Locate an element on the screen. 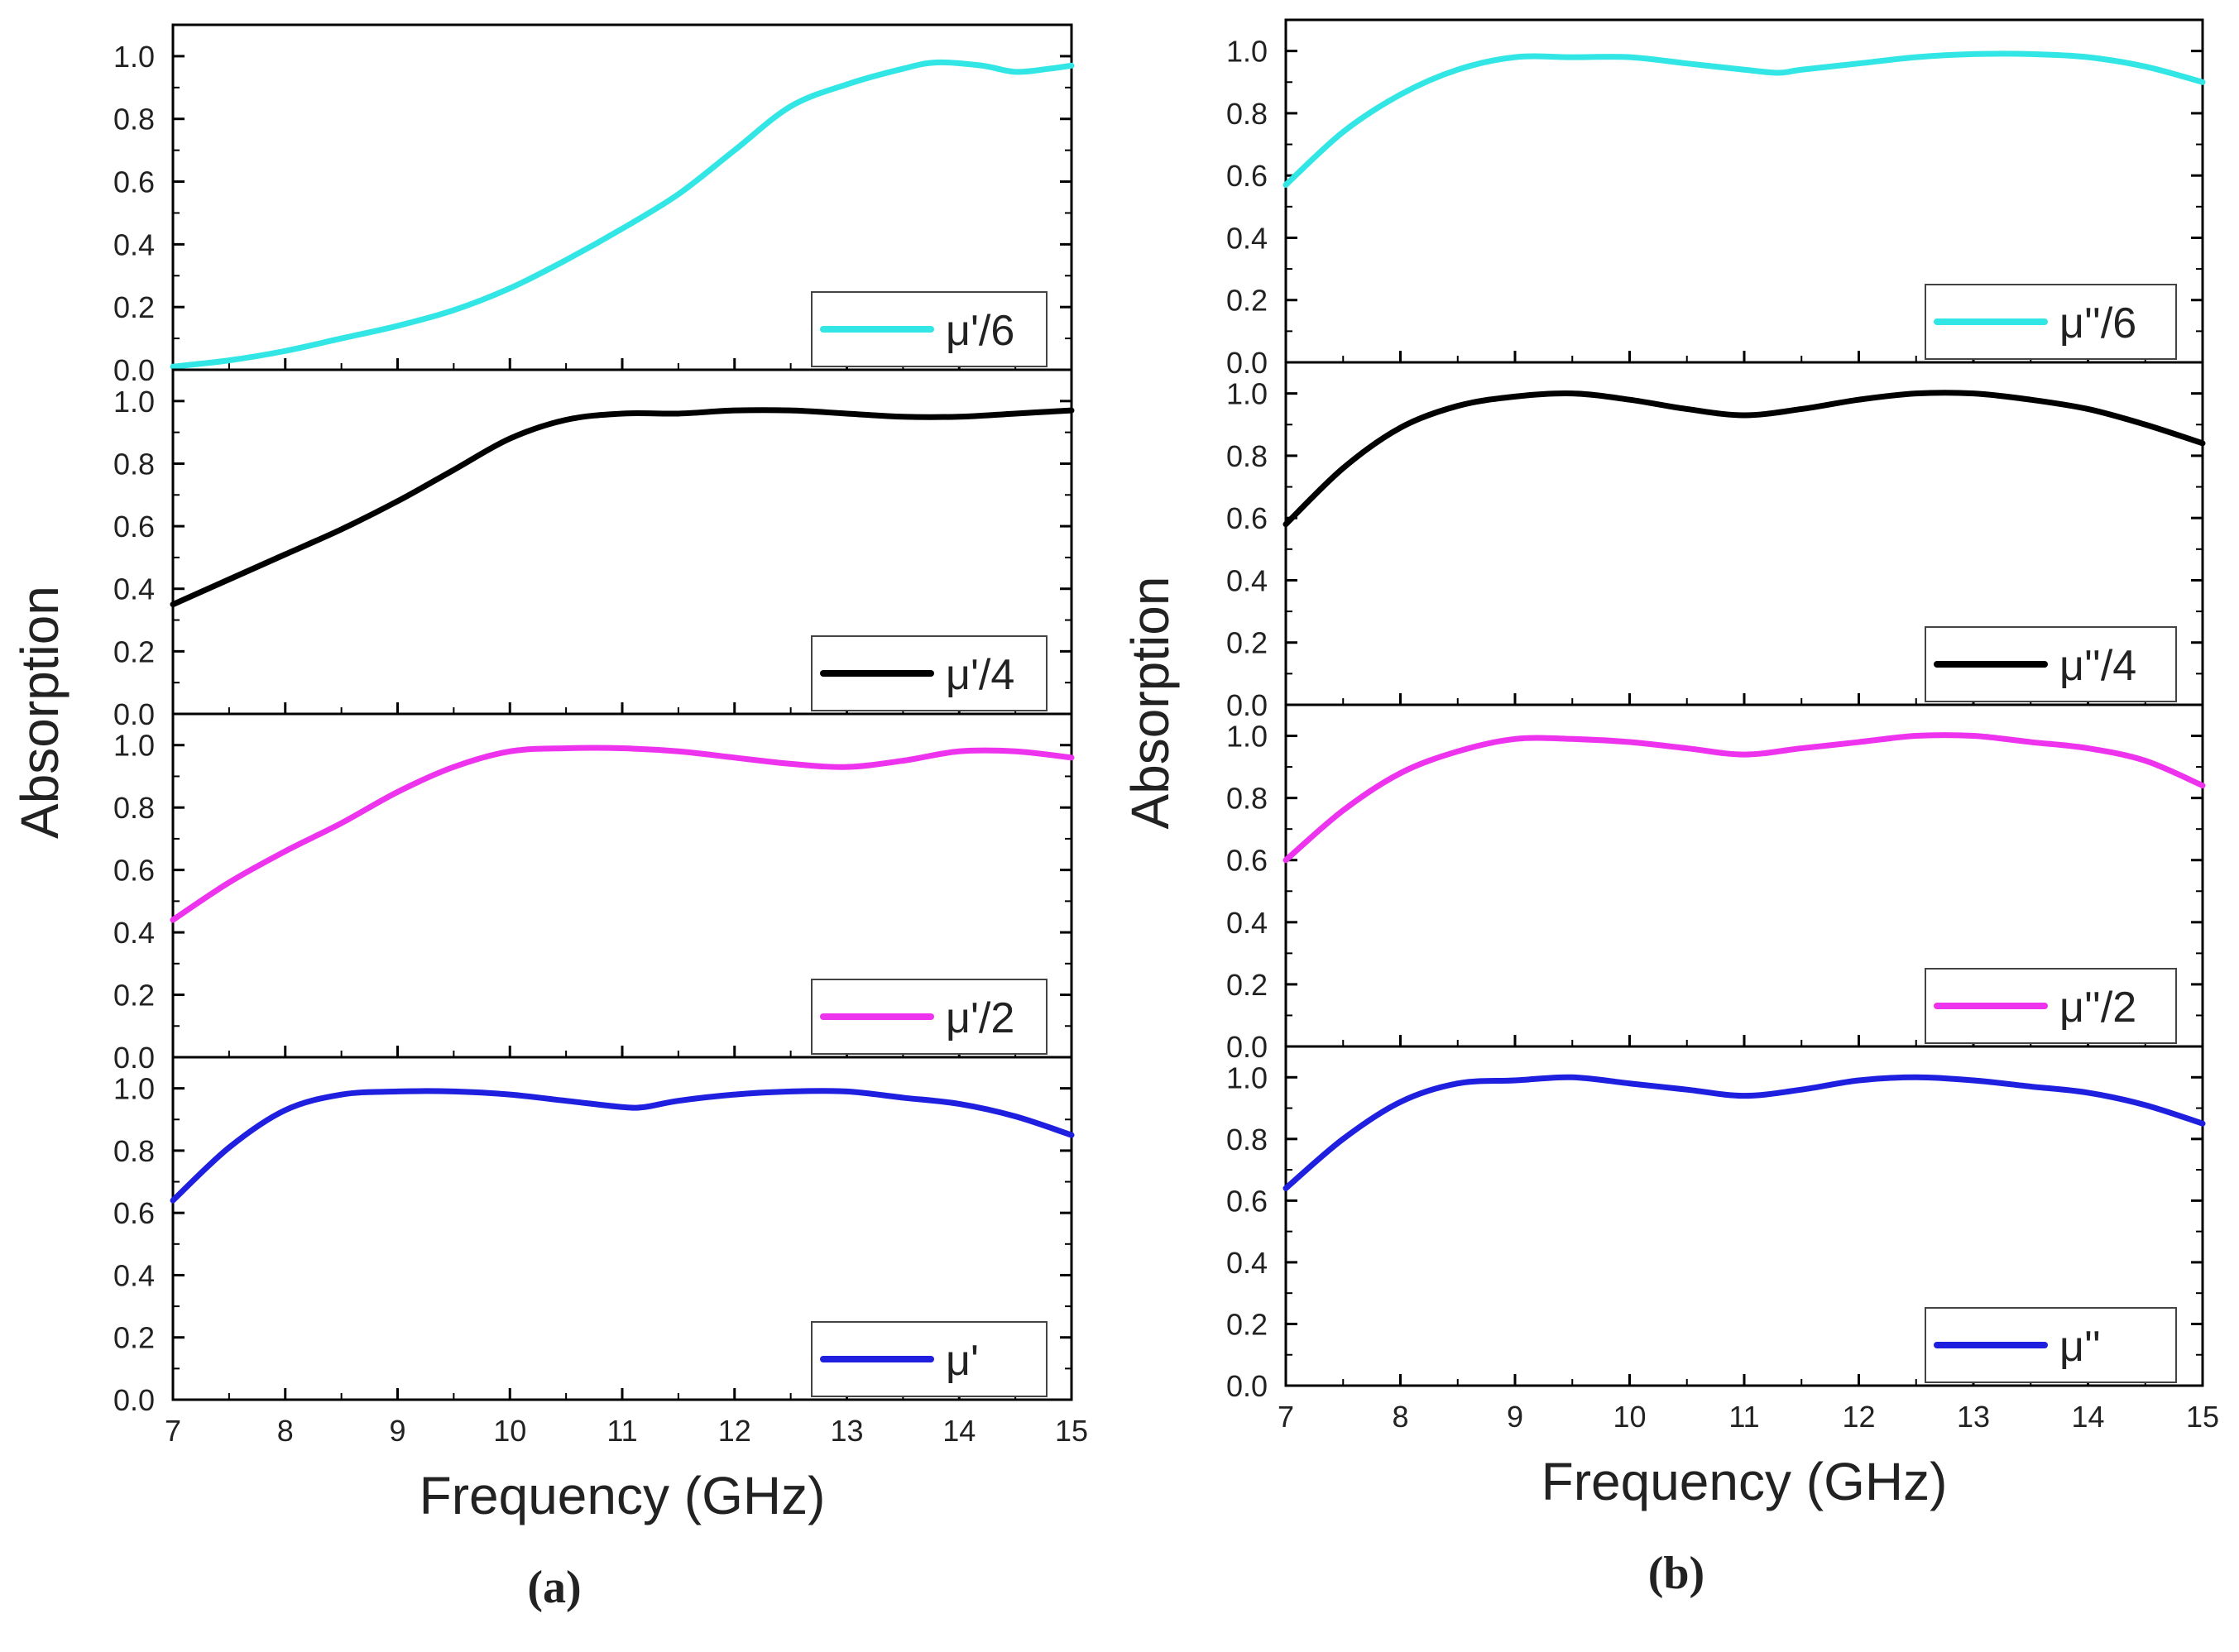 The width and height of the screenshot is (2239, 1652). legend-a-1: μ'/6 is located at coordinates (929, 329).